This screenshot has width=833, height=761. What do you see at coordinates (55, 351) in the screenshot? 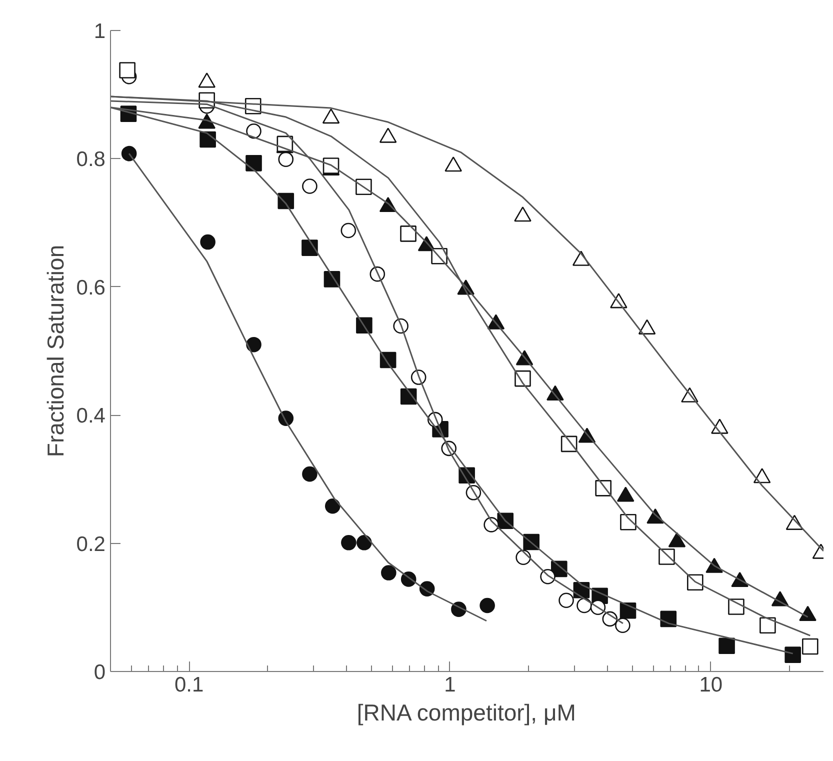
I see `y-axis-title: Fractional Saturation` at bounding box center [55, 351].